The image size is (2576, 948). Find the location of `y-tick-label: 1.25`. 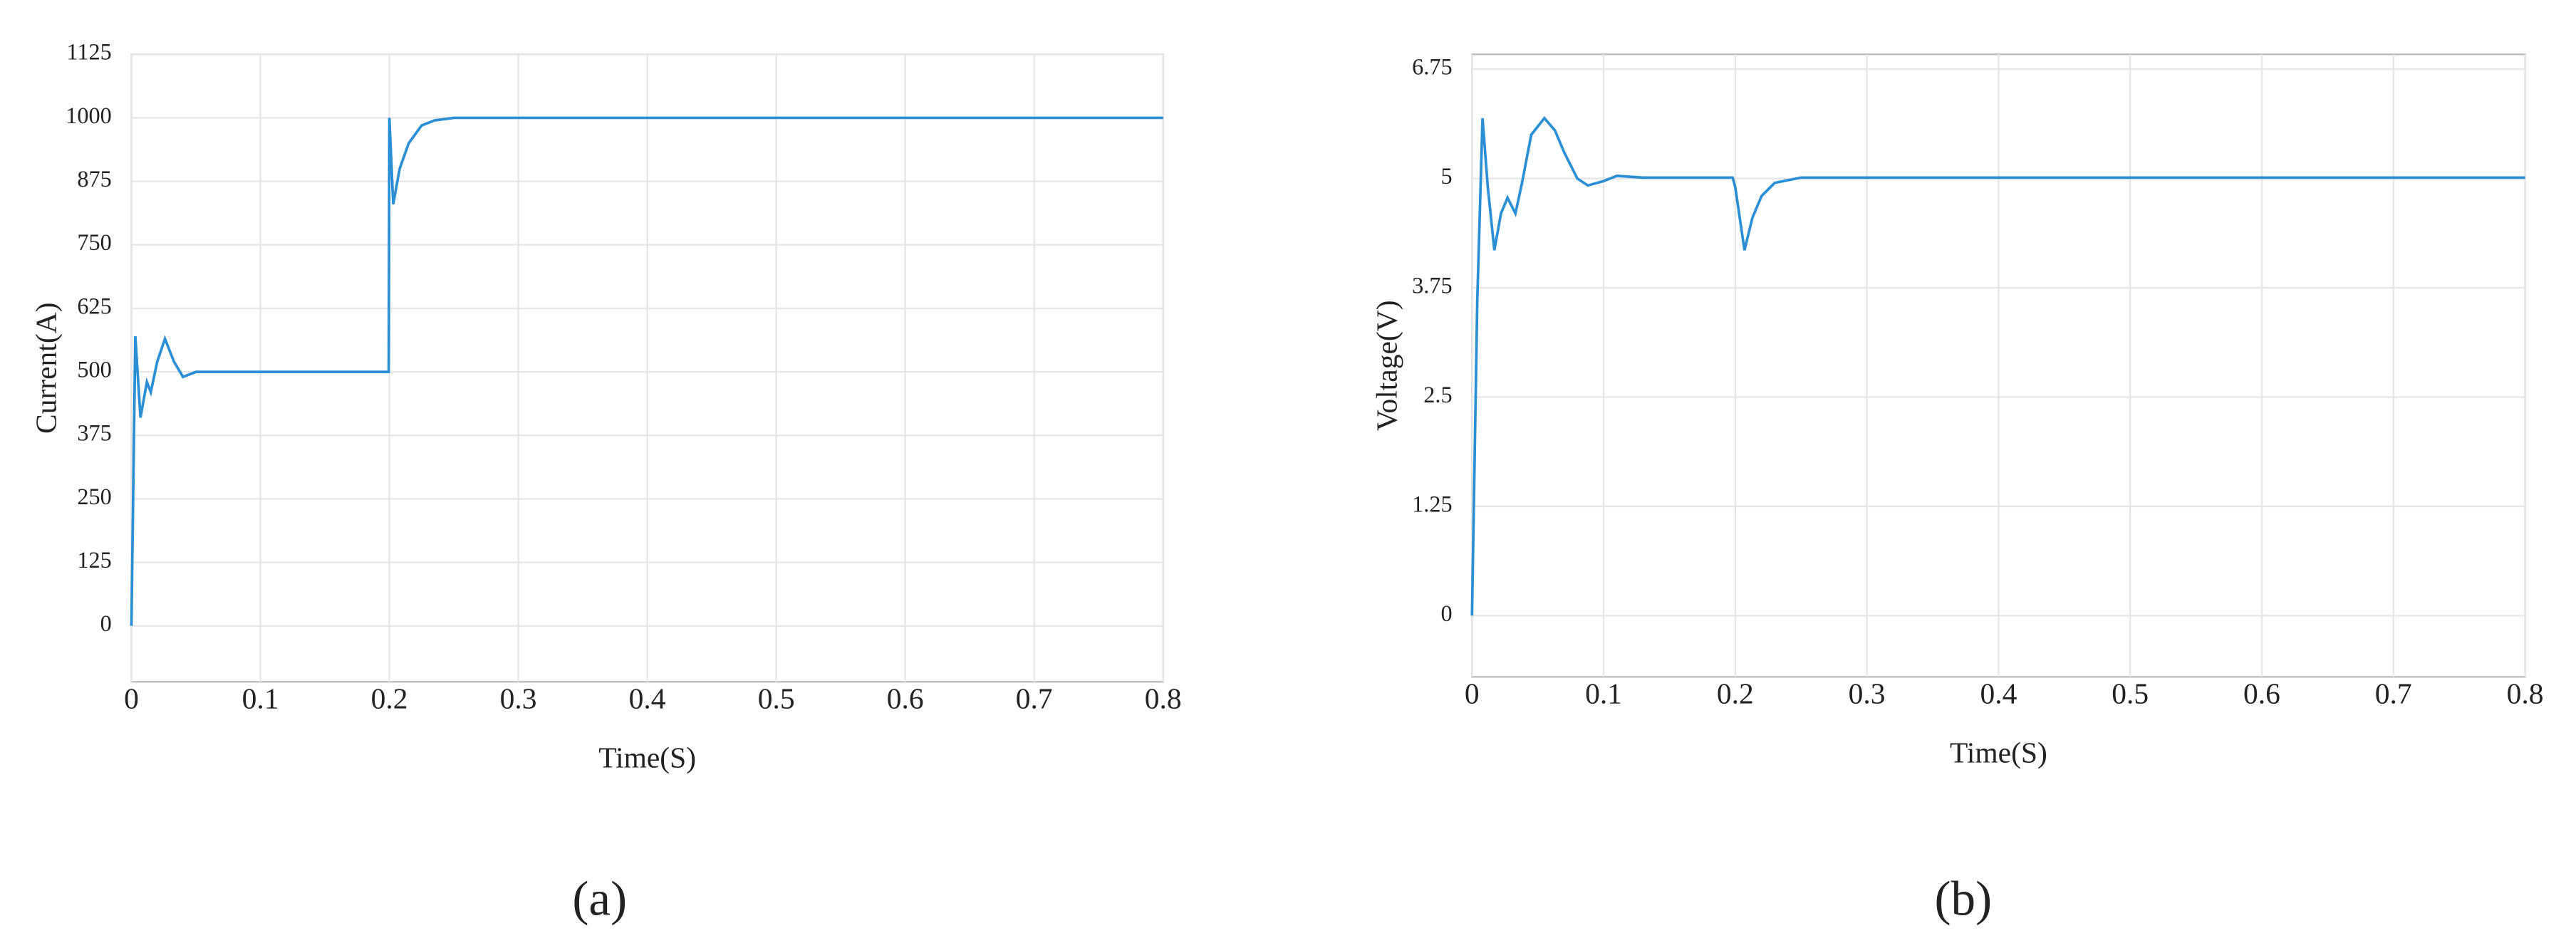

y-tick-label: 1.25 is located at coordinates (1432, 503).